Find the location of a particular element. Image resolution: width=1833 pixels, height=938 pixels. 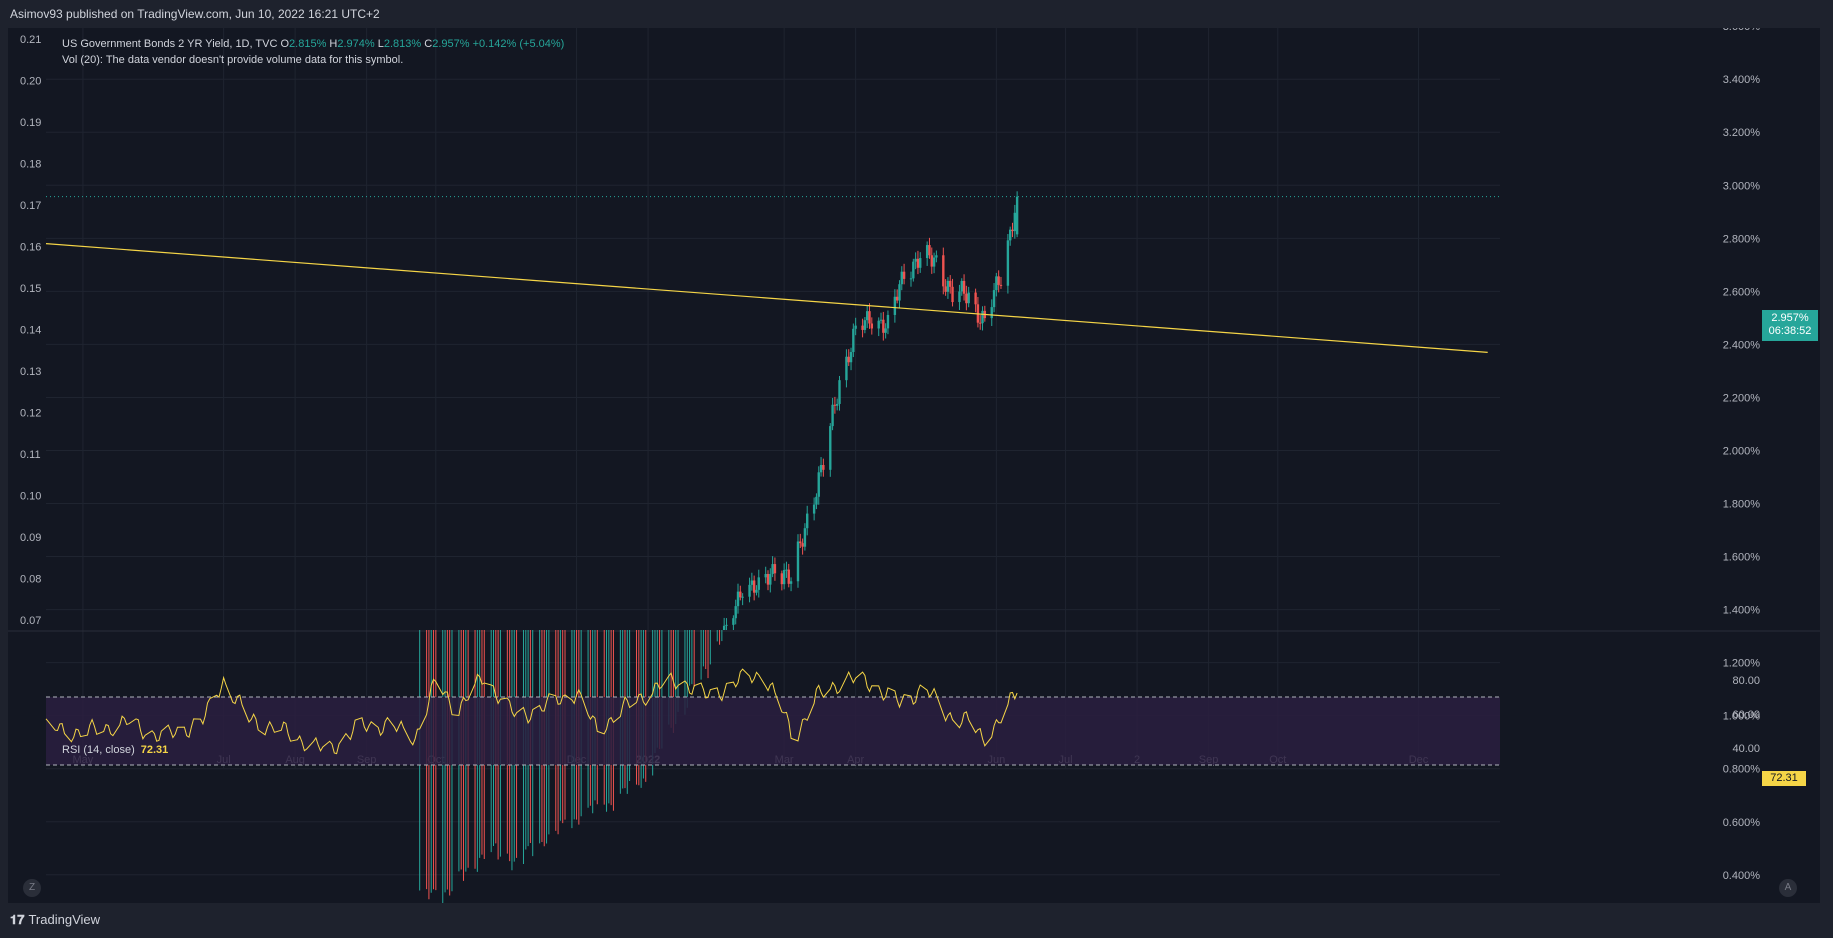

right-axis-label: 1.000% is located at coordinates (1742, 717).